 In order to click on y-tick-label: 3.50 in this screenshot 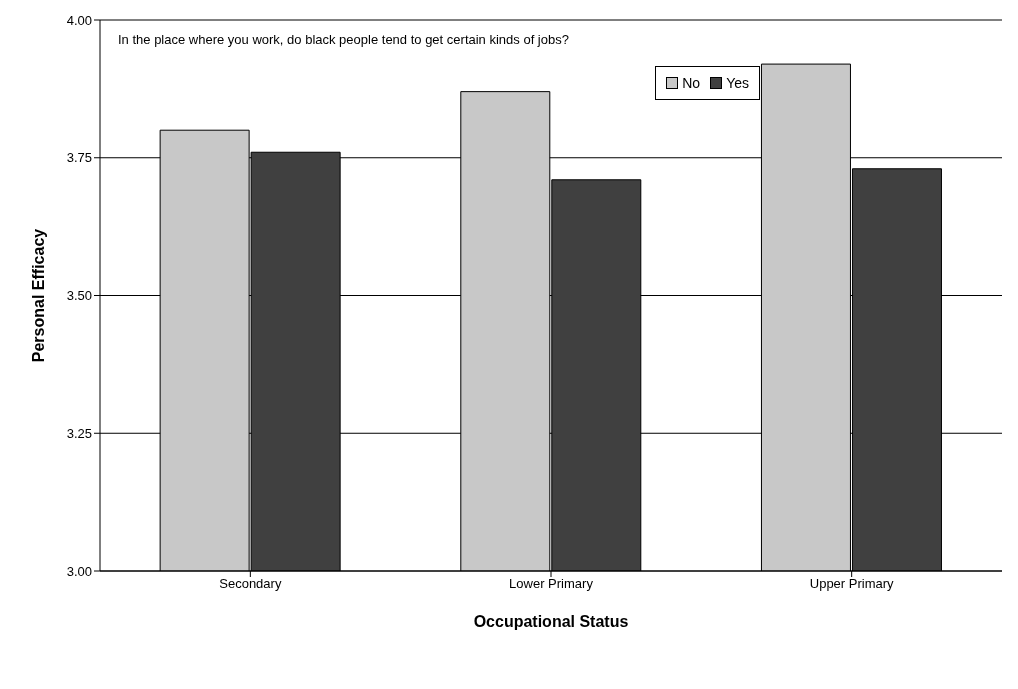, I will do `click(79, 296)`.